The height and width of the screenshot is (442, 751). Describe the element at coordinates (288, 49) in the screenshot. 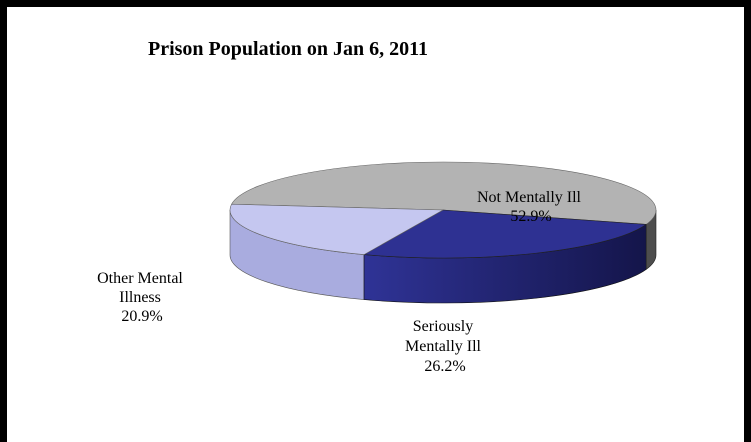

I see `chart-title: Prison Population on Jan 6, 2011` at that location.